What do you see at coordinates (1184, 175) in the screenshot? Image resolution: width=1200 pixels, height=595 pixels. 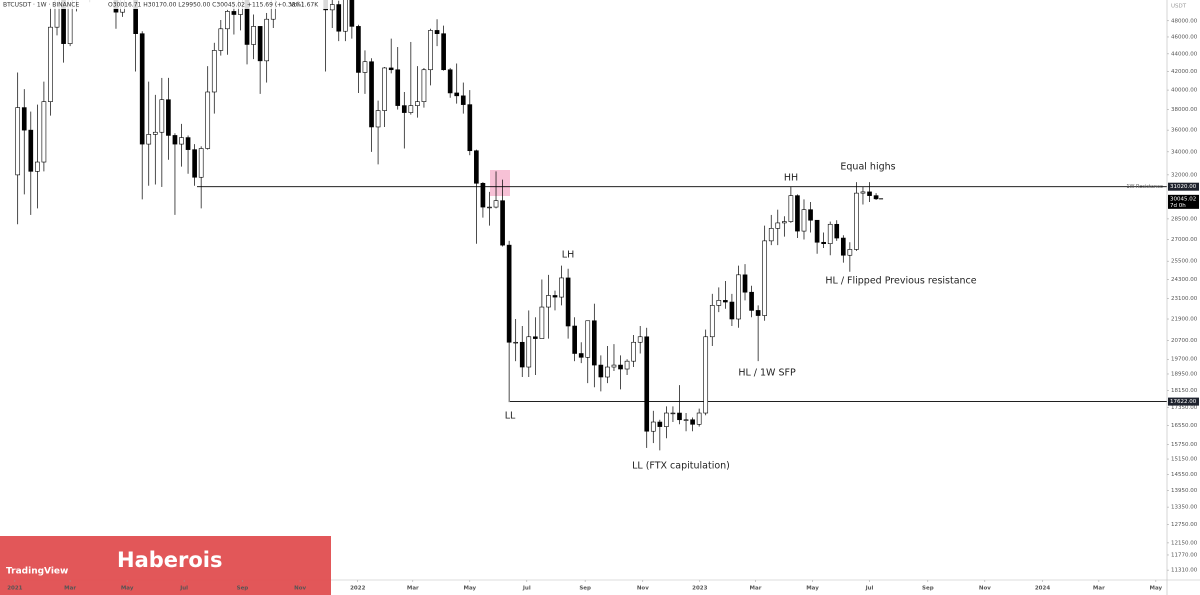 I see `y-tick-label: 32000.00` at bounding box center [1184, 175].